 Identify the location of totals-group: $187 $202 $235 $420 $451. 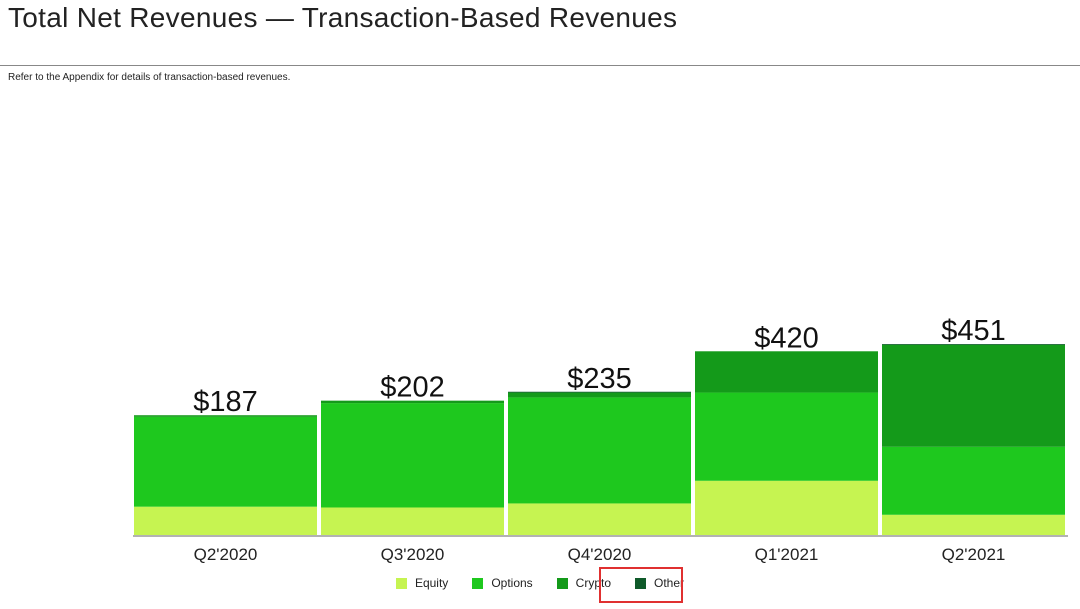
(599, 366).